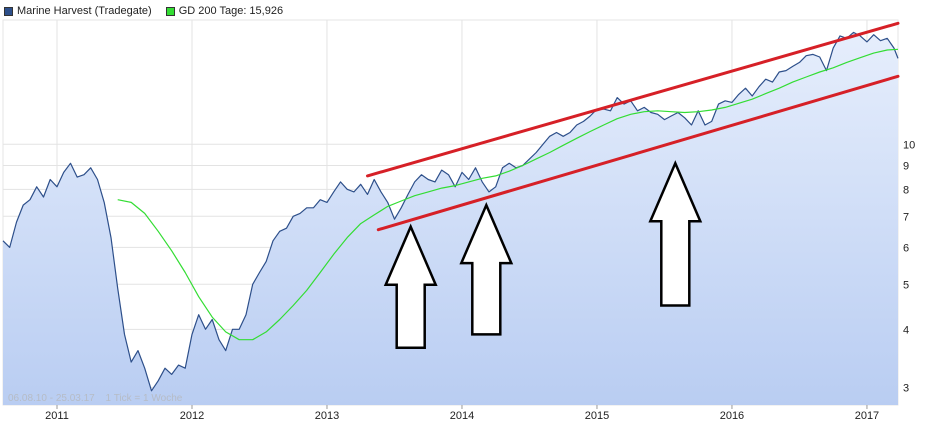 The width and height of the screenshot is (925, 427). I want to click on legend-swatch-price, so click(8, 11).